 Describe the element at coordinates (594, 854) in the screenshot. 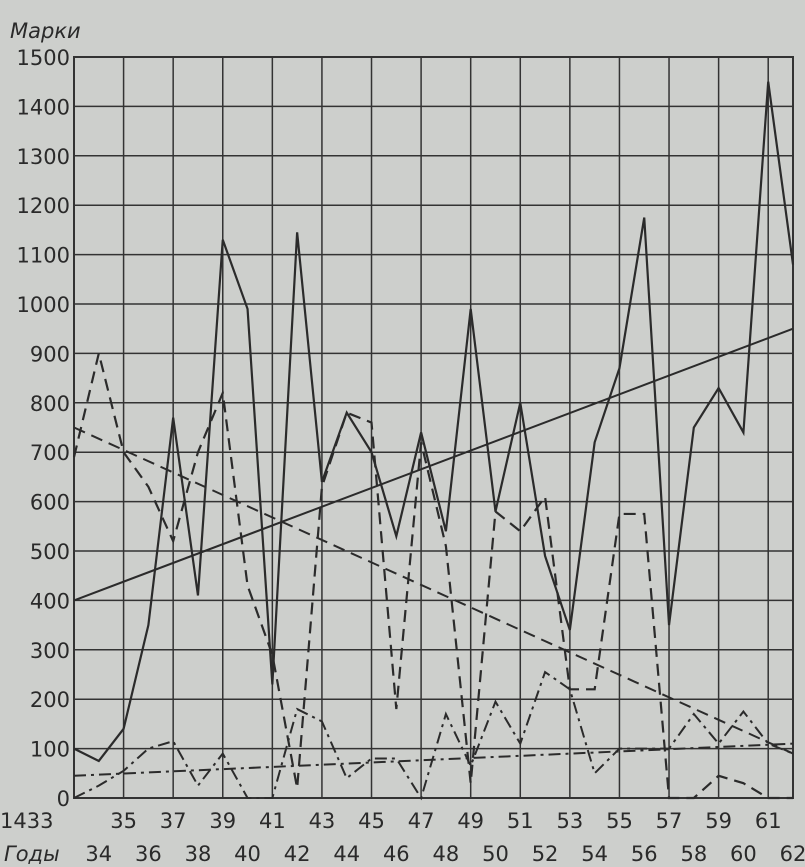

I see `x-tick-label: 54` at that location.